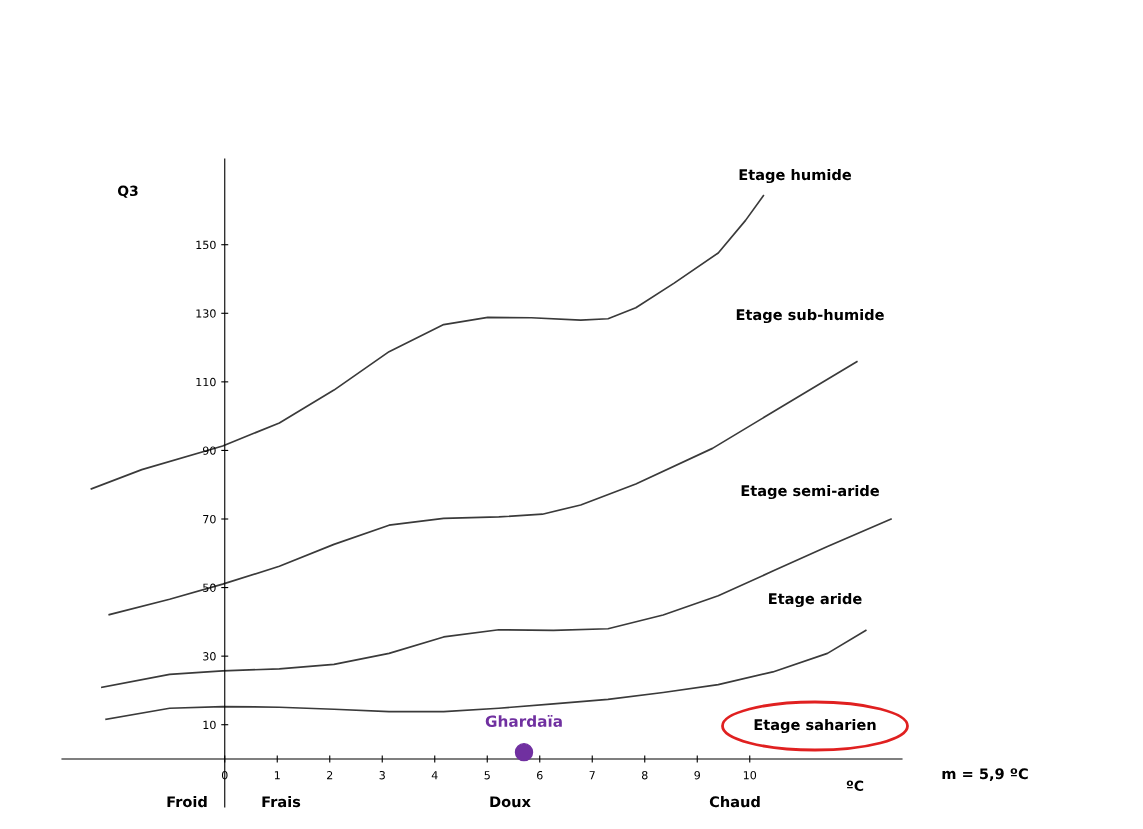 This screenshot has width=1143, height=829. What do you see at coordinates (127, 191) in the screenshot?
I see `y-axis-title: Q3` at bounding box center [127, 191].